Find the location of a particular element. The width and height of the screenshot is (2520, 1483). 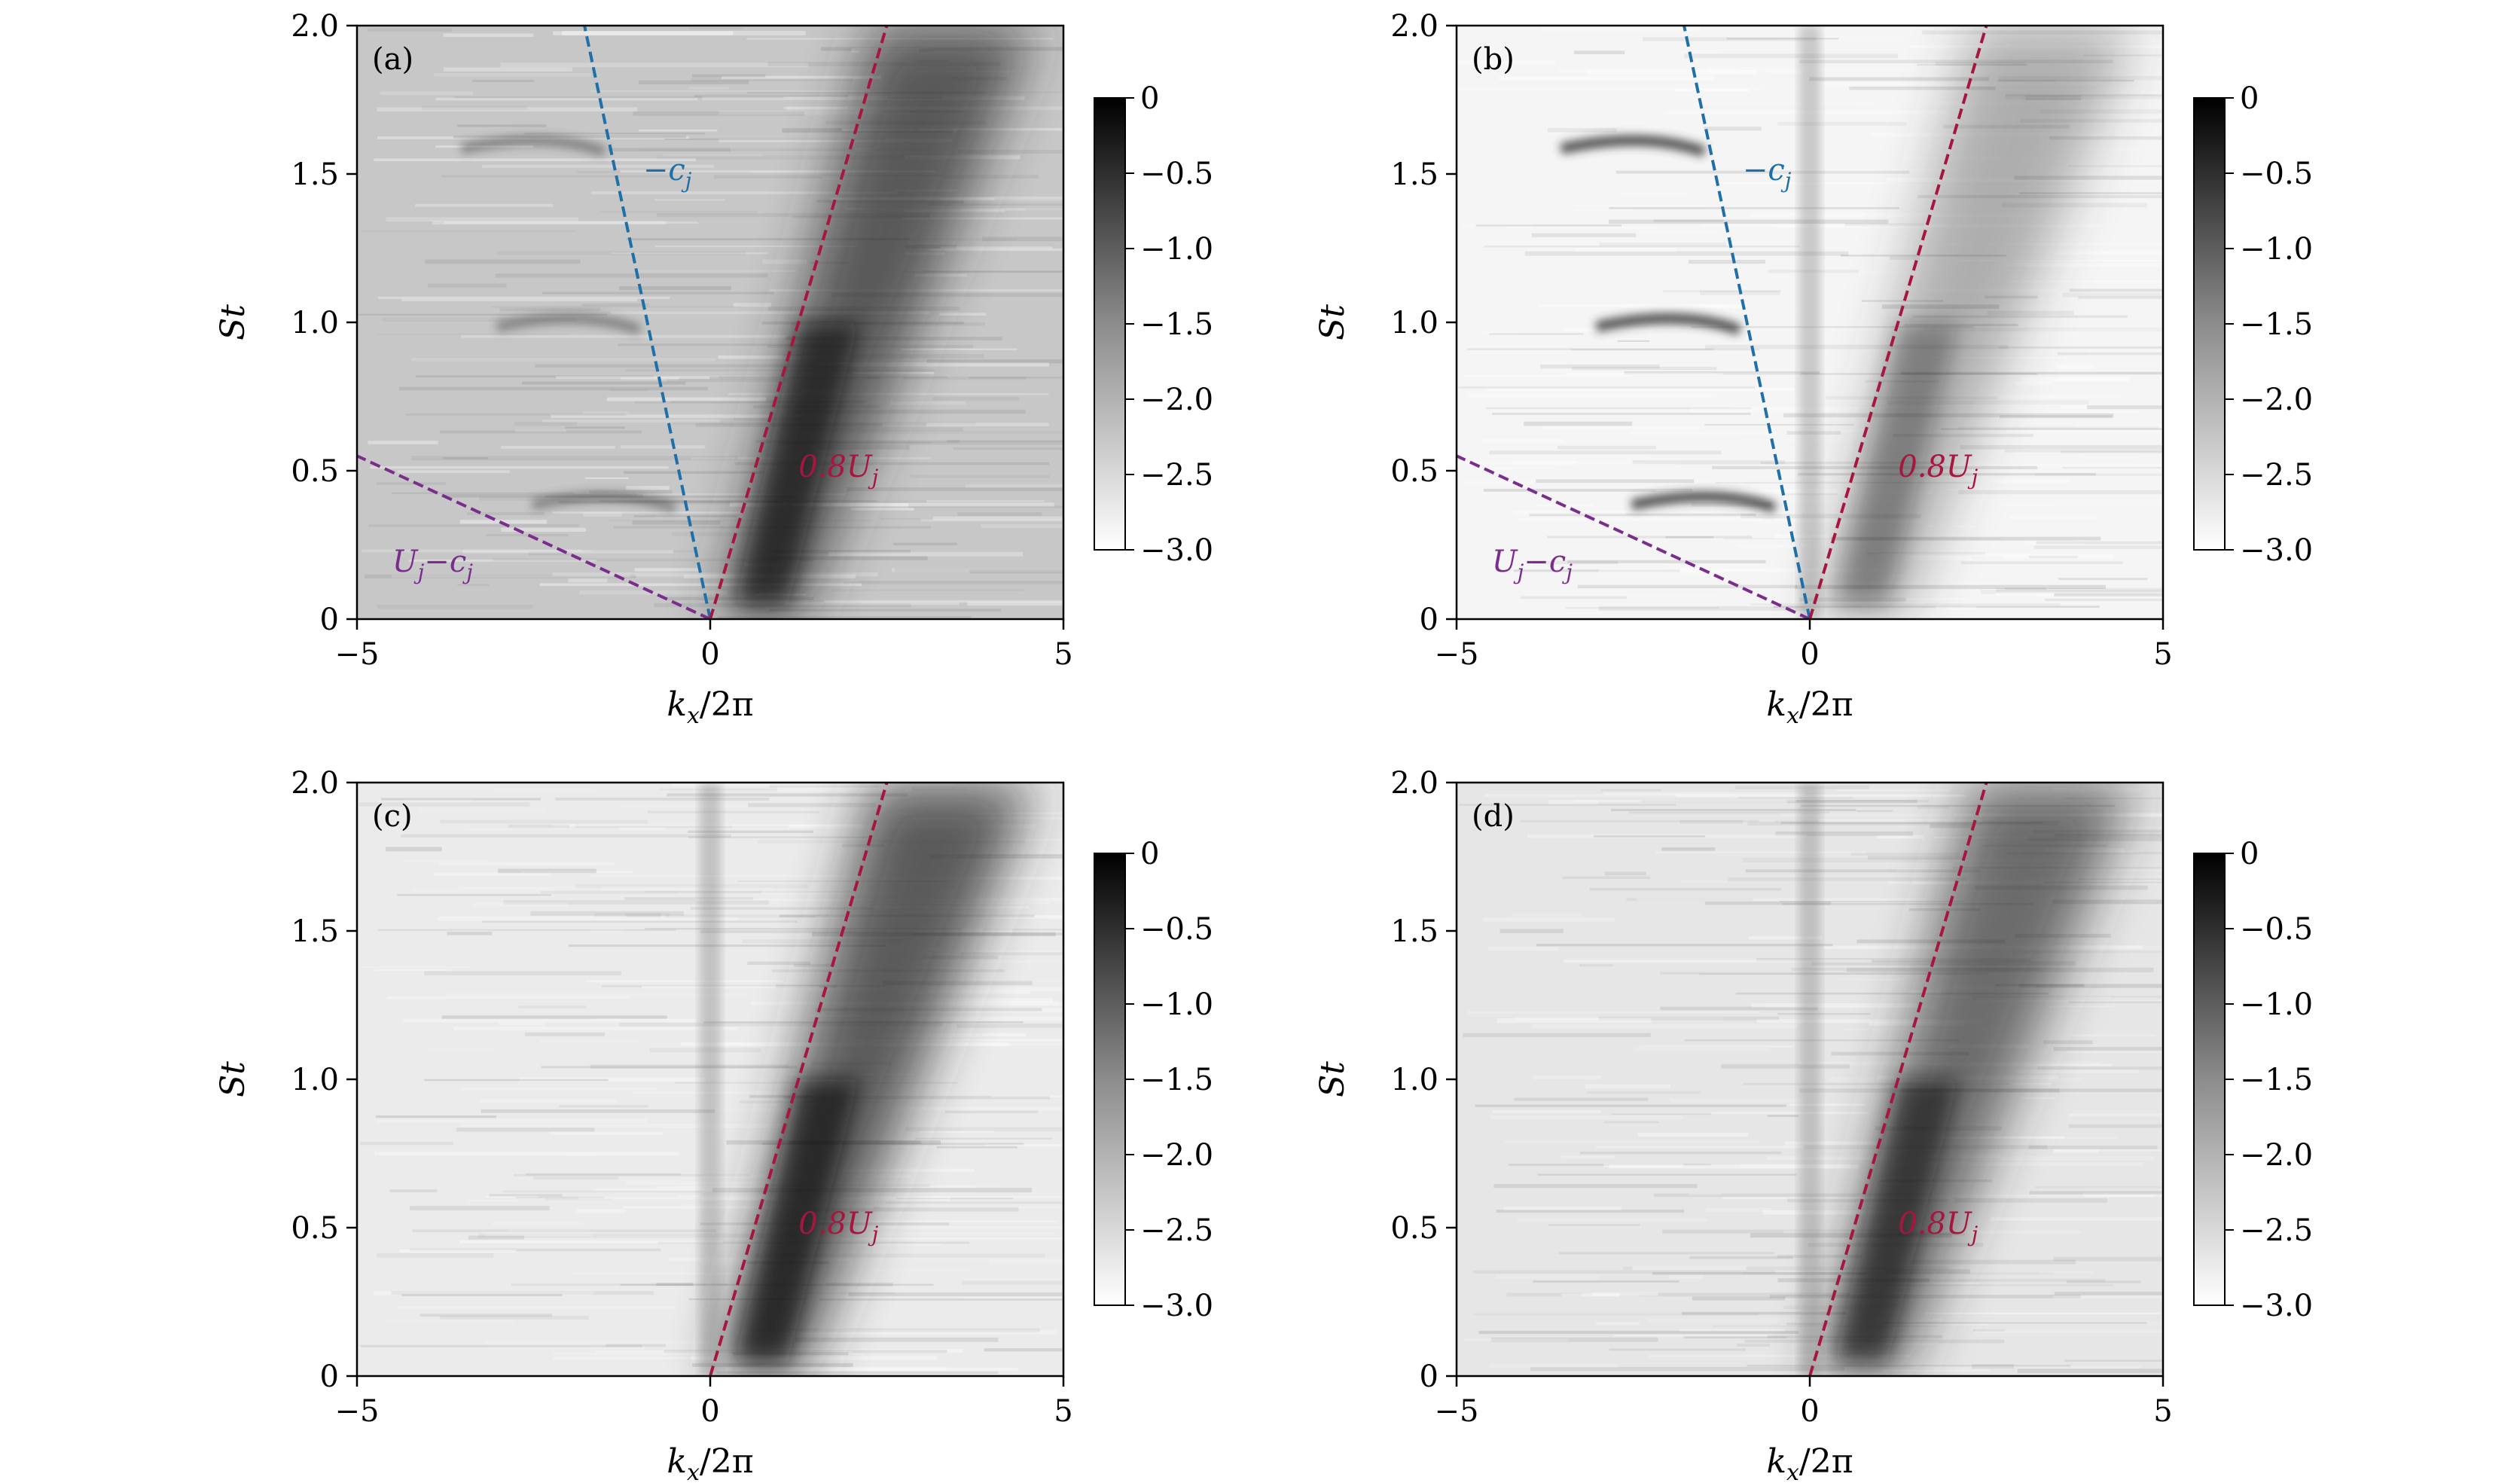

colorbar-tick-label: −1.5 is located at coordinates (1176, 324).